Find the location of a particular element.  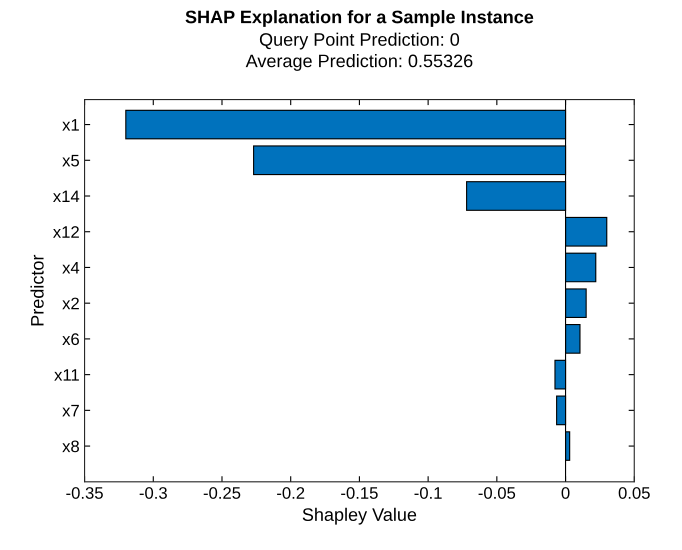

y-tick-label: x11 is located at coordinates (66, 375).